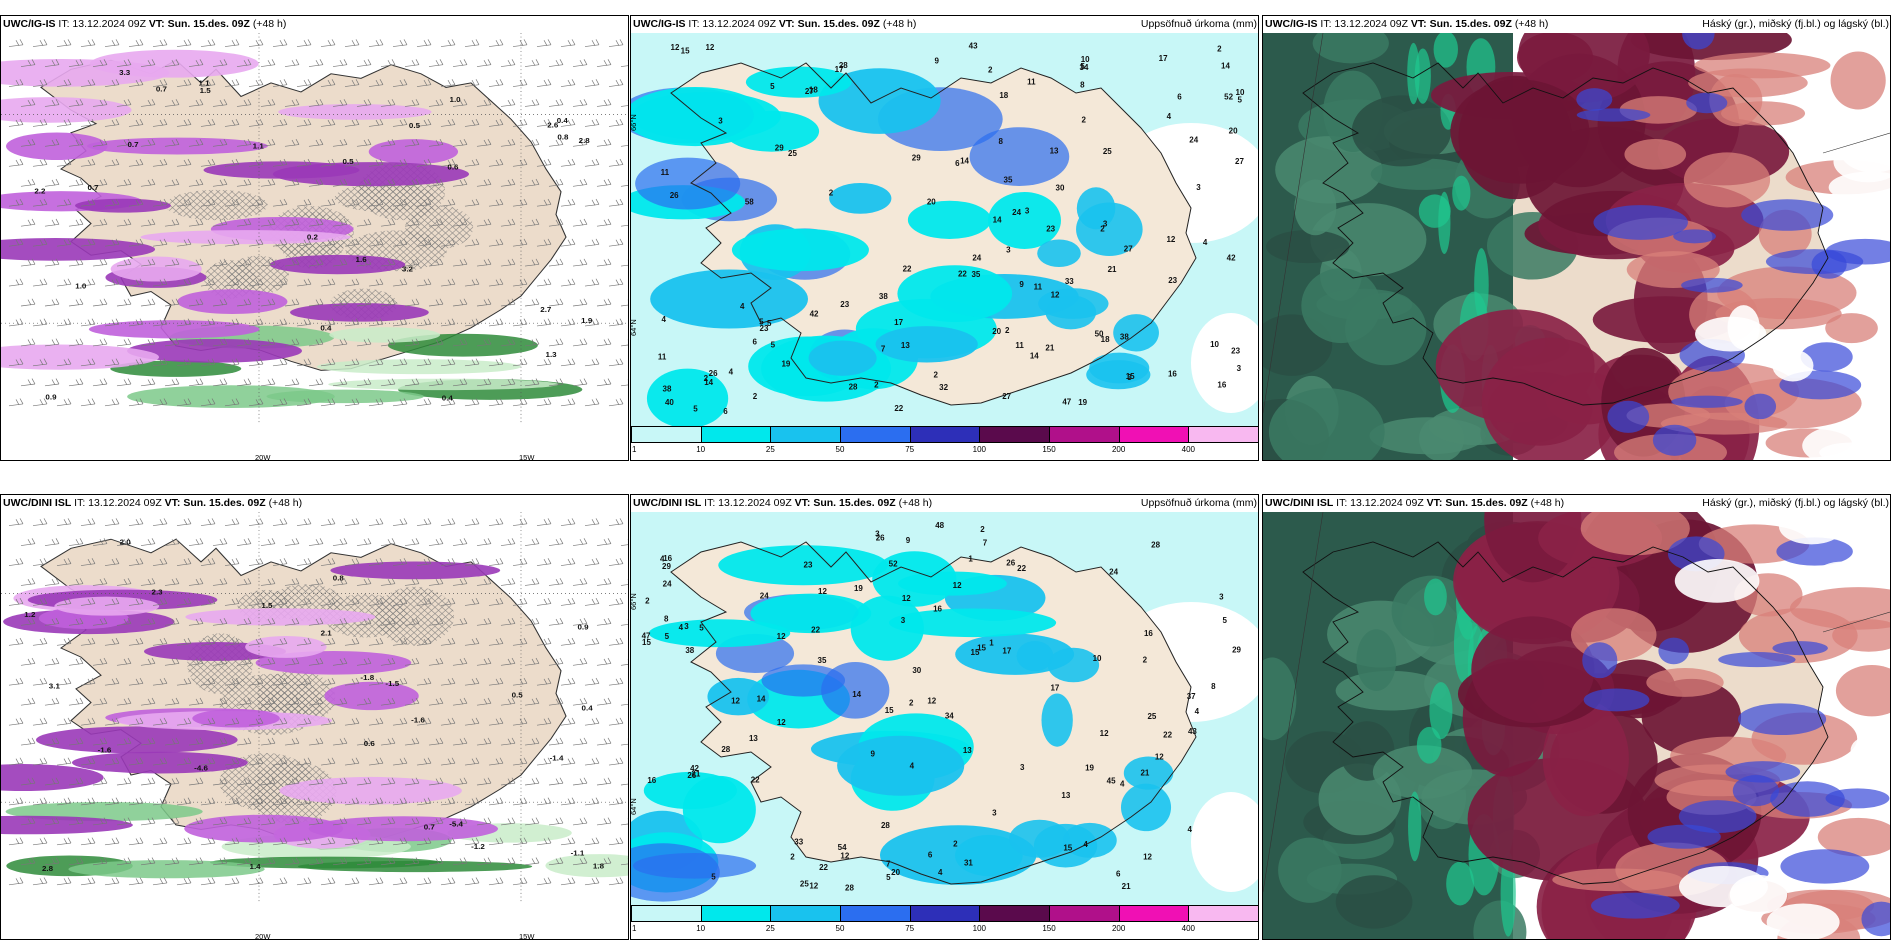  I want to click on snow-hatch, so click(384, 198).